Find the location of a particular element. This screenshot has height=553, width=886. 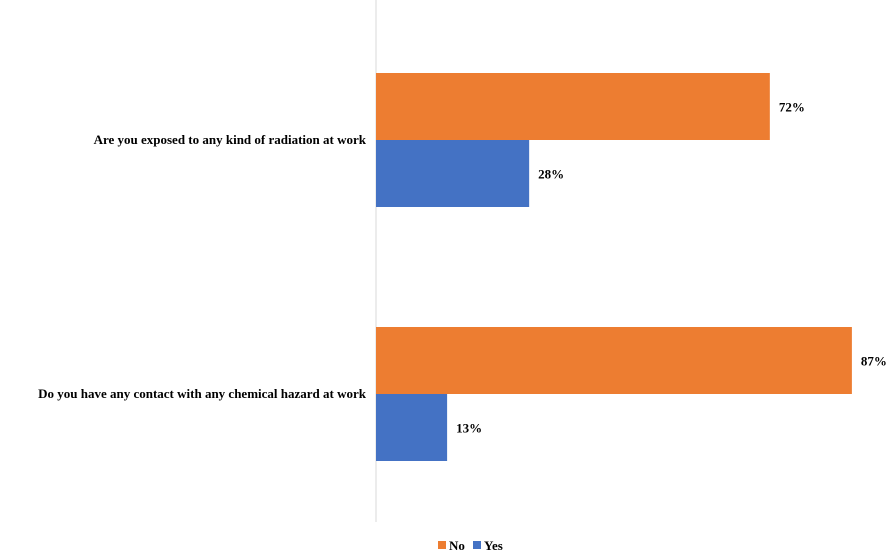

data-label: 28% is located at coordinates (551, 174).